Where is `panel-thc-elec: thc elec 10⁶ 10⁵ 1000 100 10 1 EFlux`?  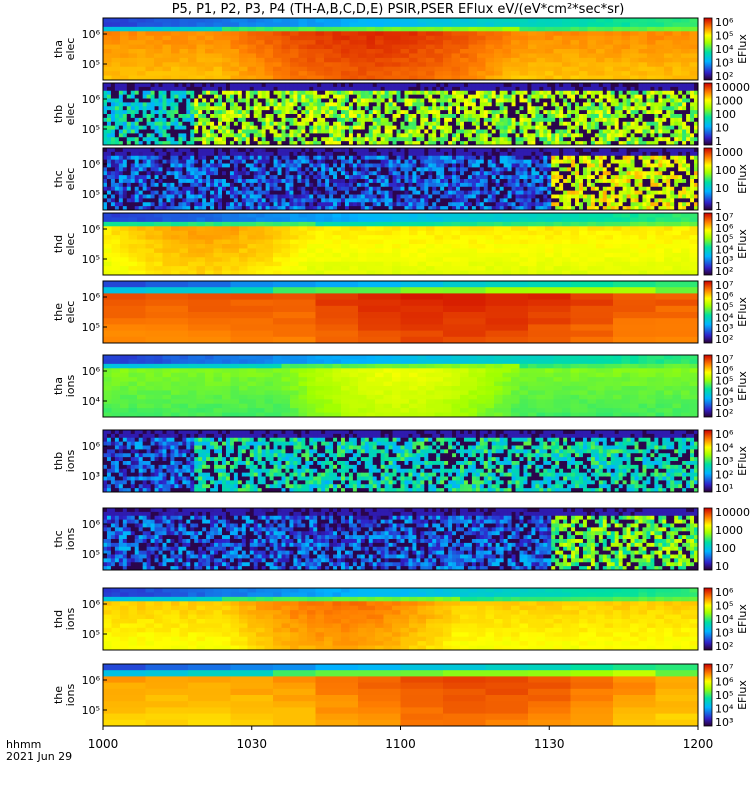
panel-thc-elec: thc elec 10⁶ 10⁵ 1000 100 10 1 EFlux is located at coordinates (400, 179).